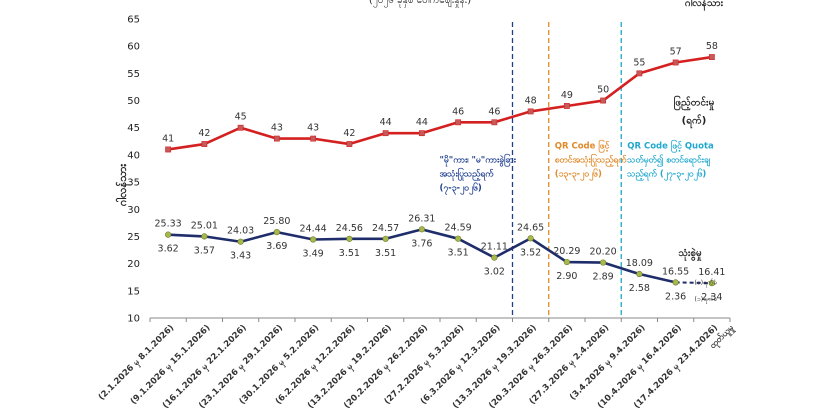 This screenshot has width=840, height=420. Describe the element at coordinates (603, 277) in the screenshot. I see `secondary-label: 2.89` at that location.